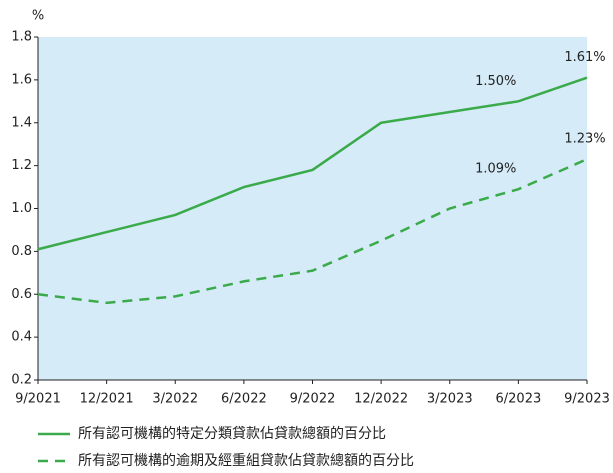 This screenshot has height=473, width=613. Describe the element at coordinates (450, 399) in the screenshot. I see `x-tick-label: 3/2023` at that location.